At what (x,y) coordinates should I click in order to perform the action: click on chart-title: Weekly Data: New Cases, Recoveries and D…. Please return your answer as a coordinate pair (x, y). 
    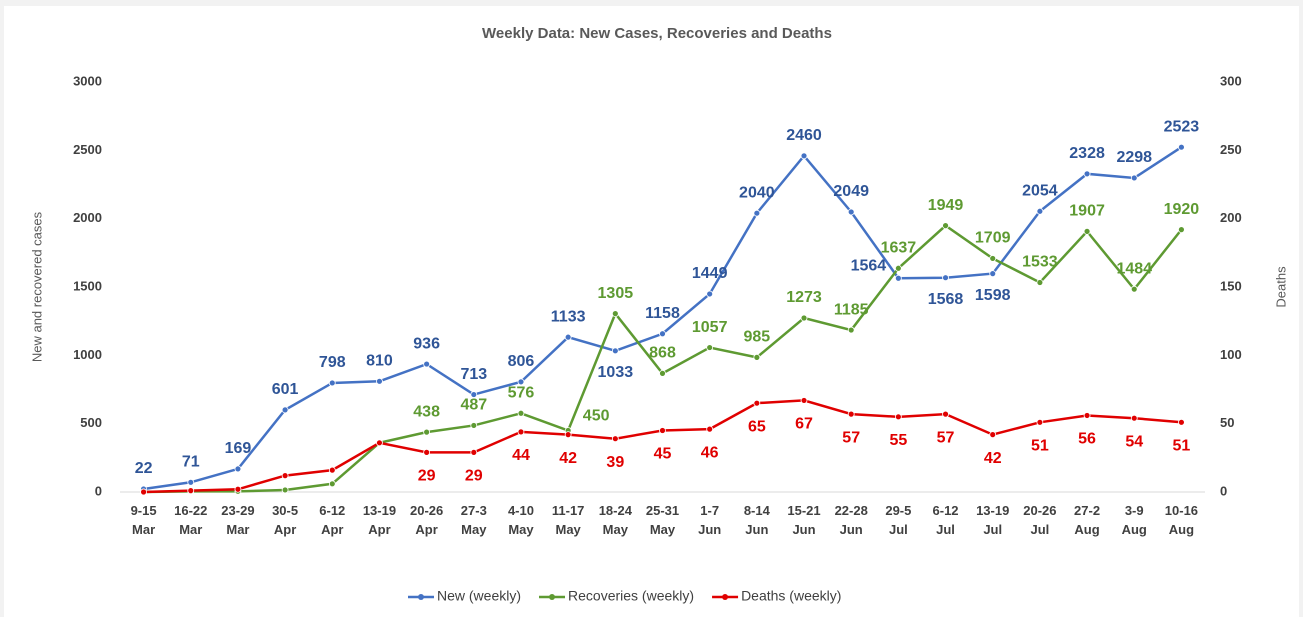
    Looking at the image, I should click on (657, 33).